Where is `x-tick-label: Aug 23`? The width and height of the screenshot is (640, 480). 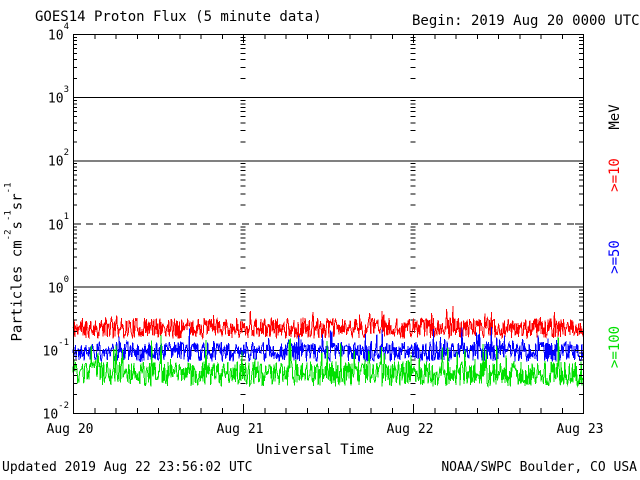
x-tick-label: Aug 23 is located at coordinates (580, 429).